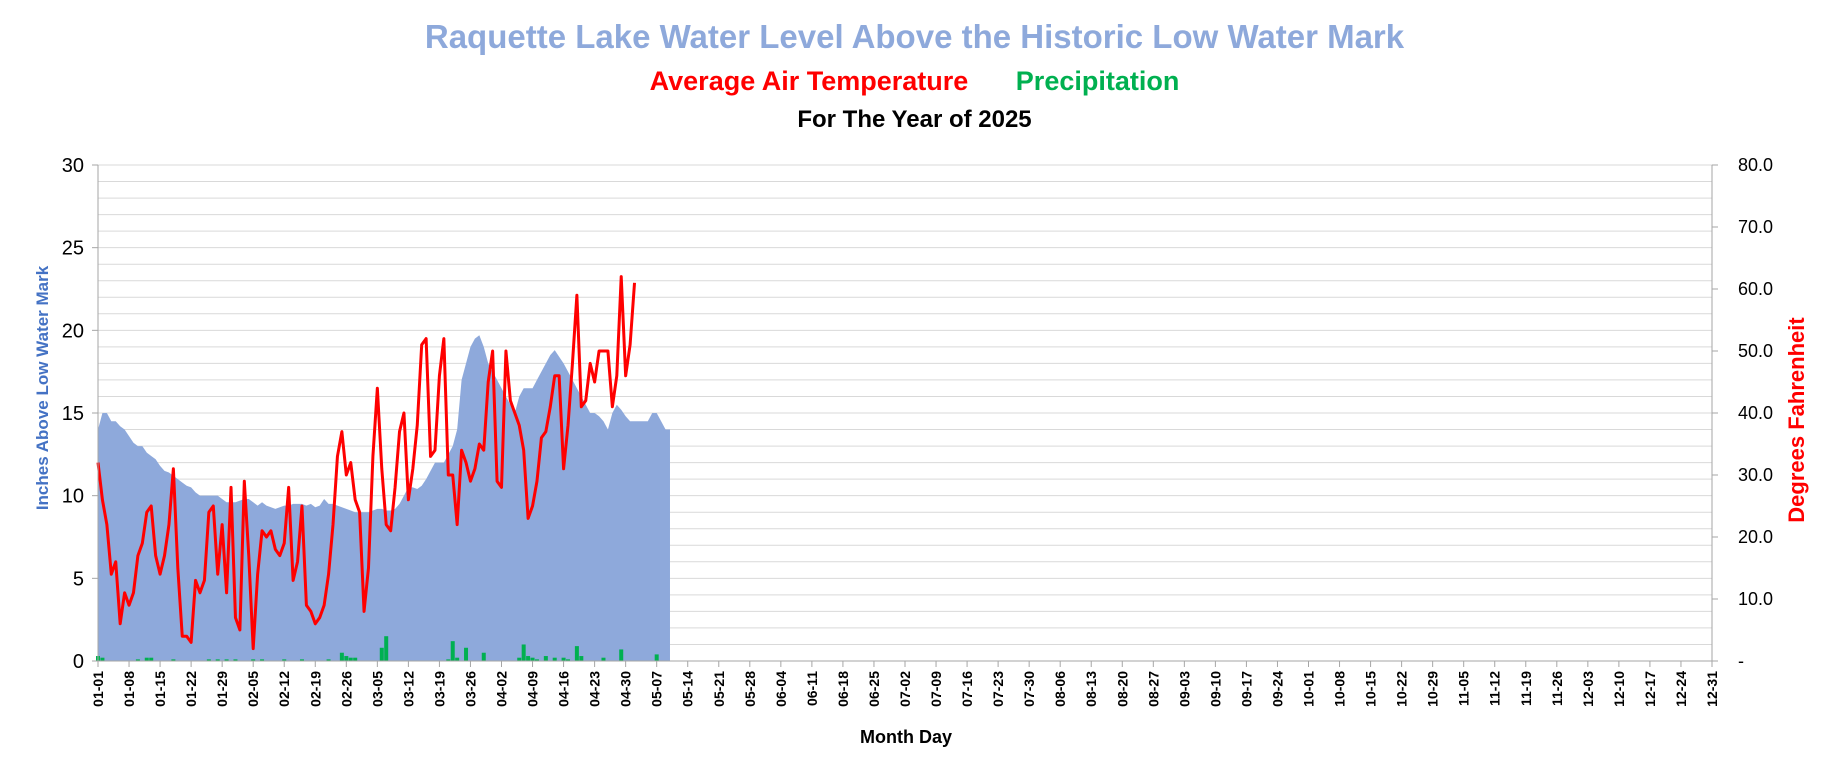  Describe the element at coordinates (1153, 689) in the screenshot. I see `x-tick-label: 08-27` at that location.